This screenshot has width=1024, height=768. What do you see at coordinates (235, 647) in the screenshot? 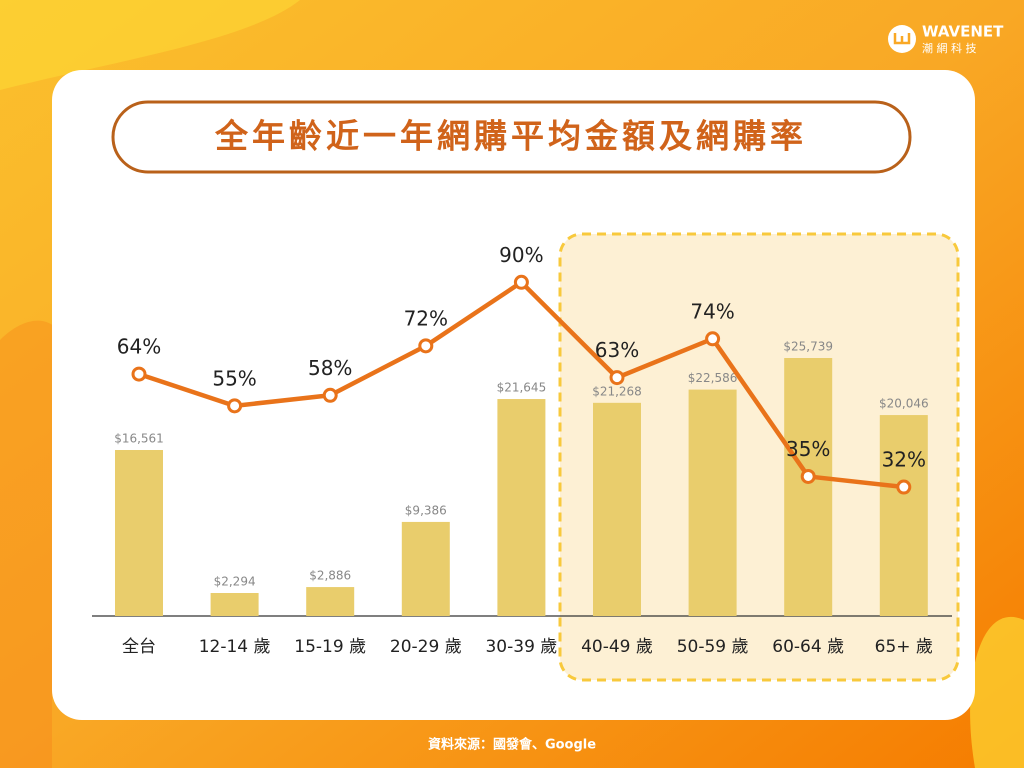
I see `x-tick-label: 12-14 歲` at bounding box center [235, 647].